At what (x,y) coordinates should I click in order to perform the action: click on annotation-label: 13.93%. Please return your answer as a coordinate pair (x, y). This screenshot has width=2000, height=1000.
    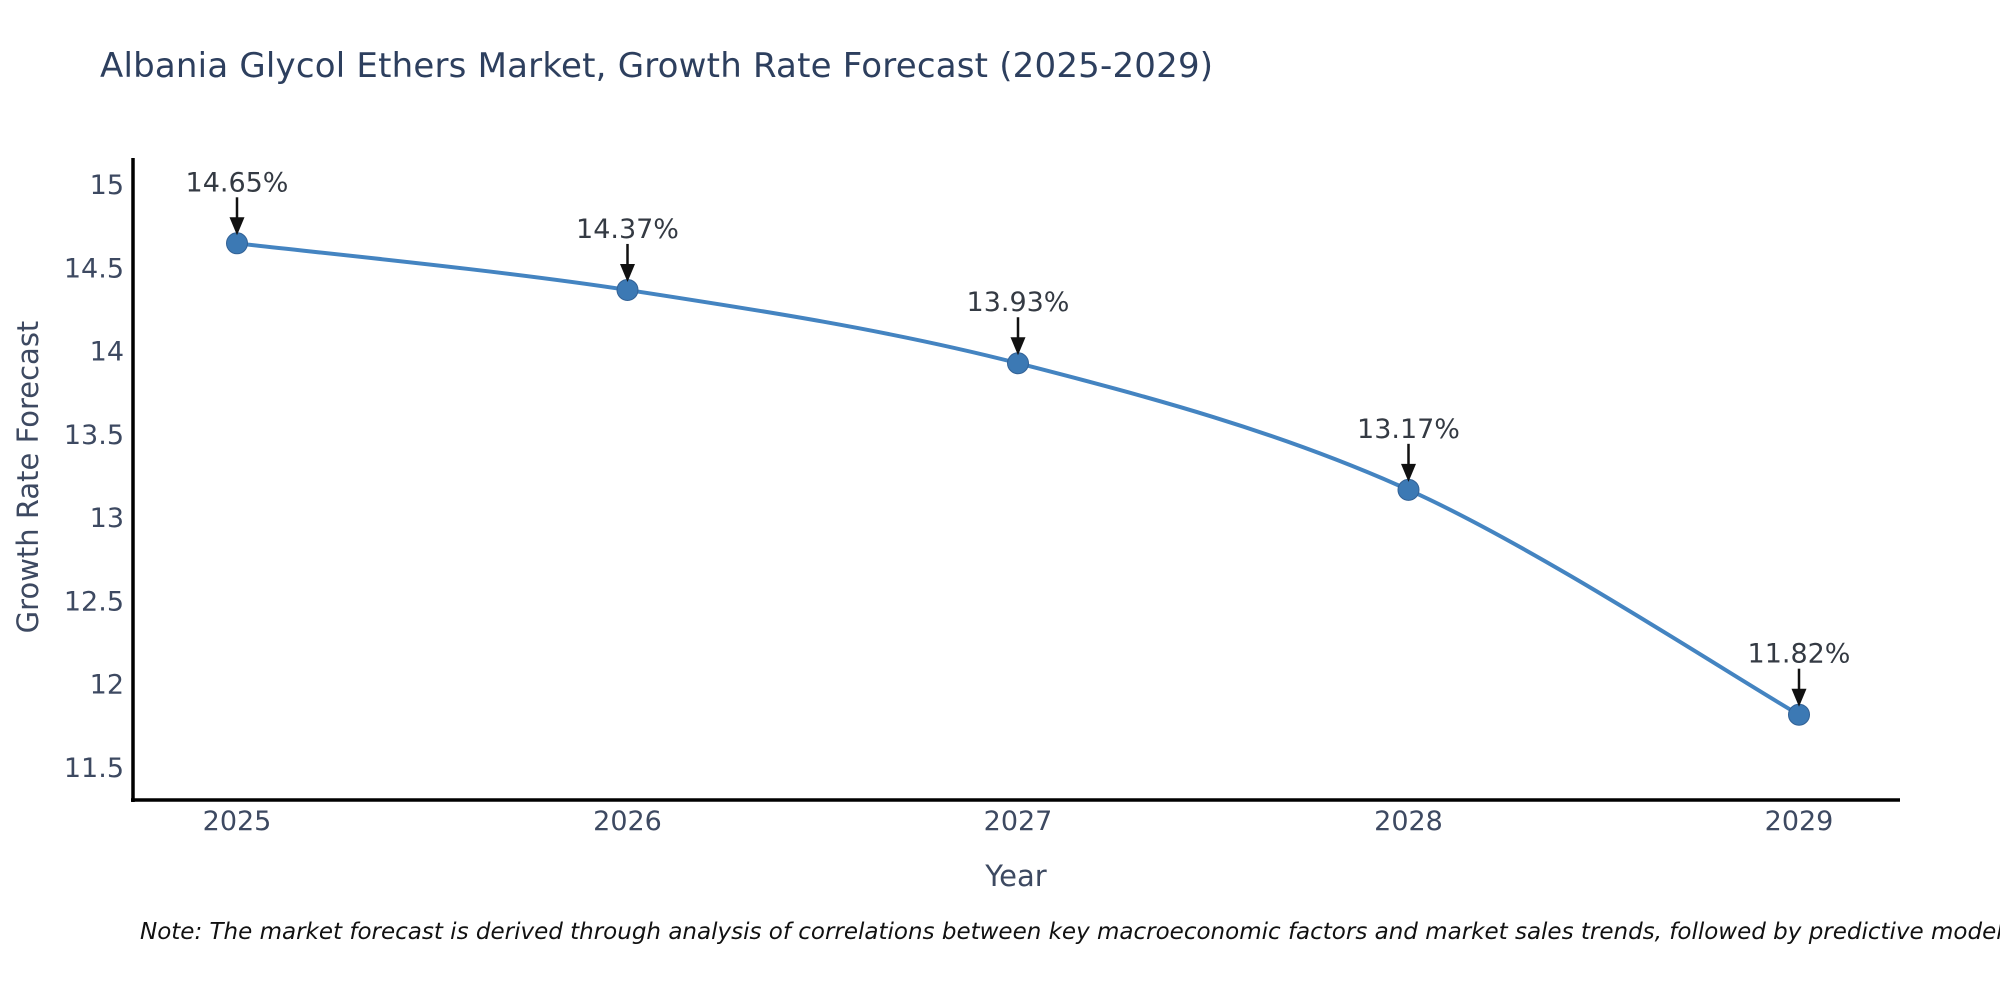
    Looking at the image, I should click on (1018, 302).